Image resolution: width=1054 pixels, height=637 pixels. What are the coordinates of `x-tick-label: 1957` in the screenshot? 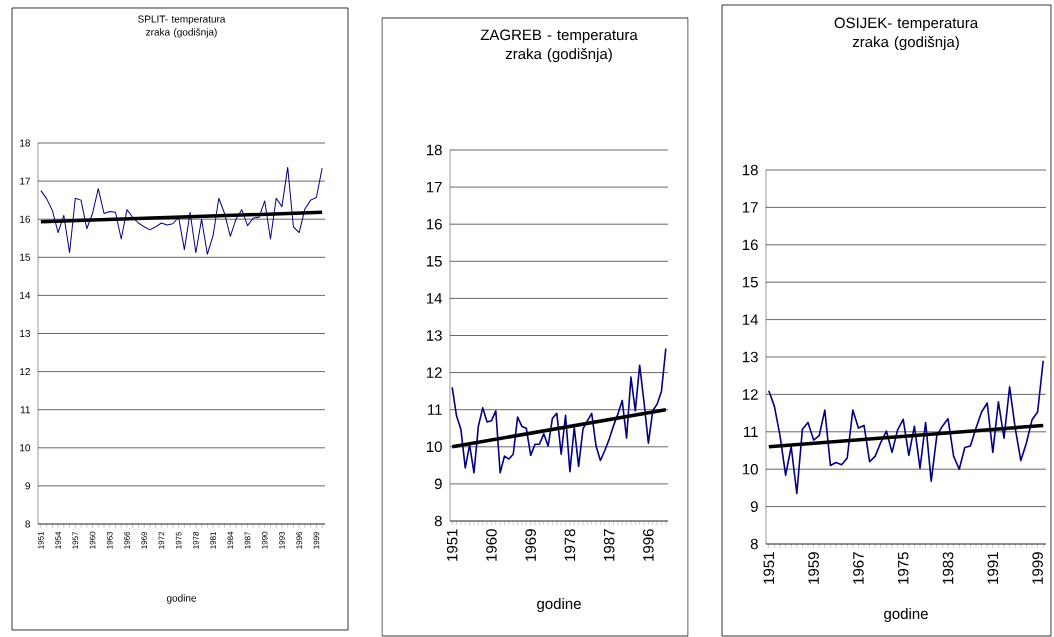 It's located at (75, 540).